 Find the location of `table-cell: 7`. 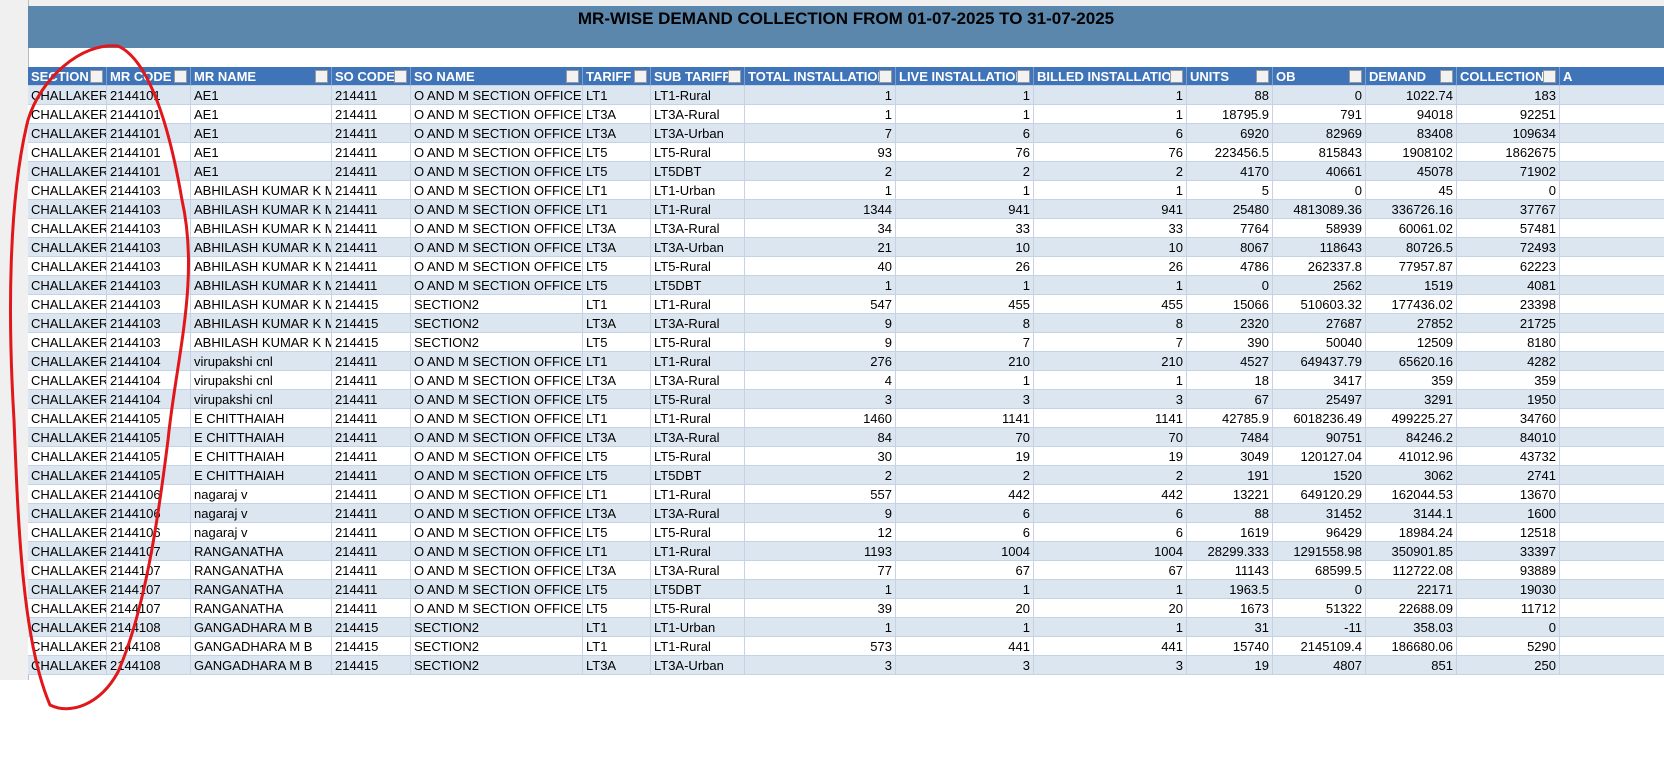

table-cell: 7 is located at coordinates (820, 133).